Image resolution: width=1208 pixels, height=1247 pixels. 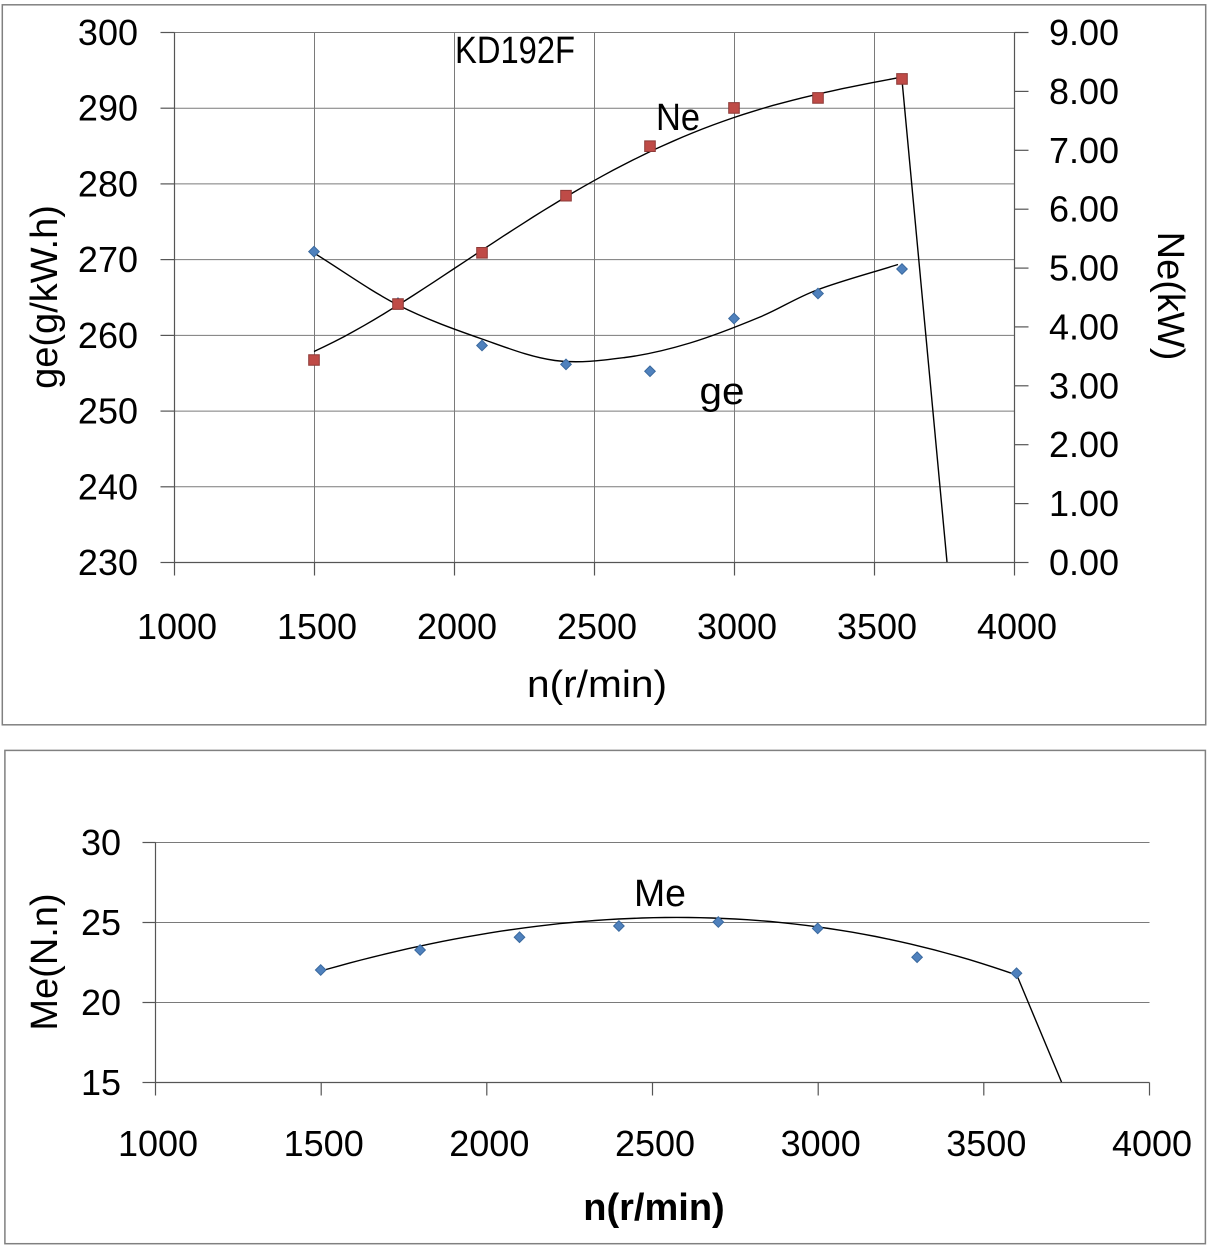 I want to click on svg-text: 1.00, so click(x=1084, y=503).